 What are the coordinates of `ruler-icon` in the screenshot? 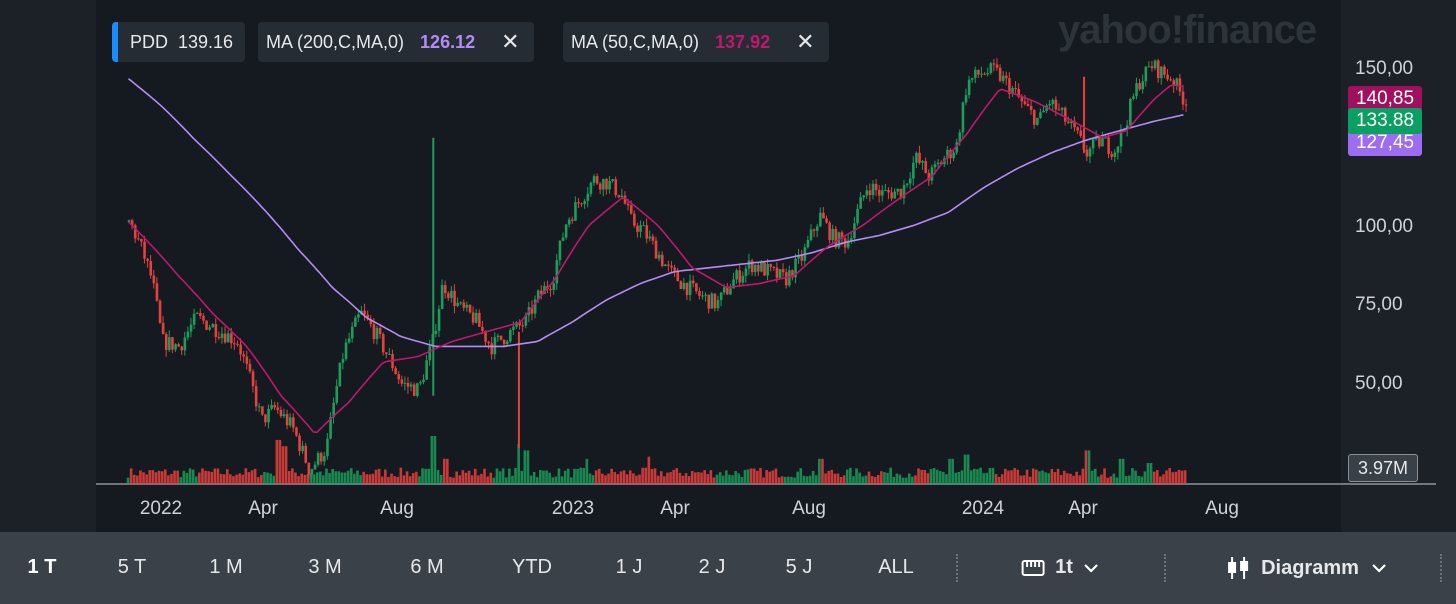 It's located at (1033, 567).